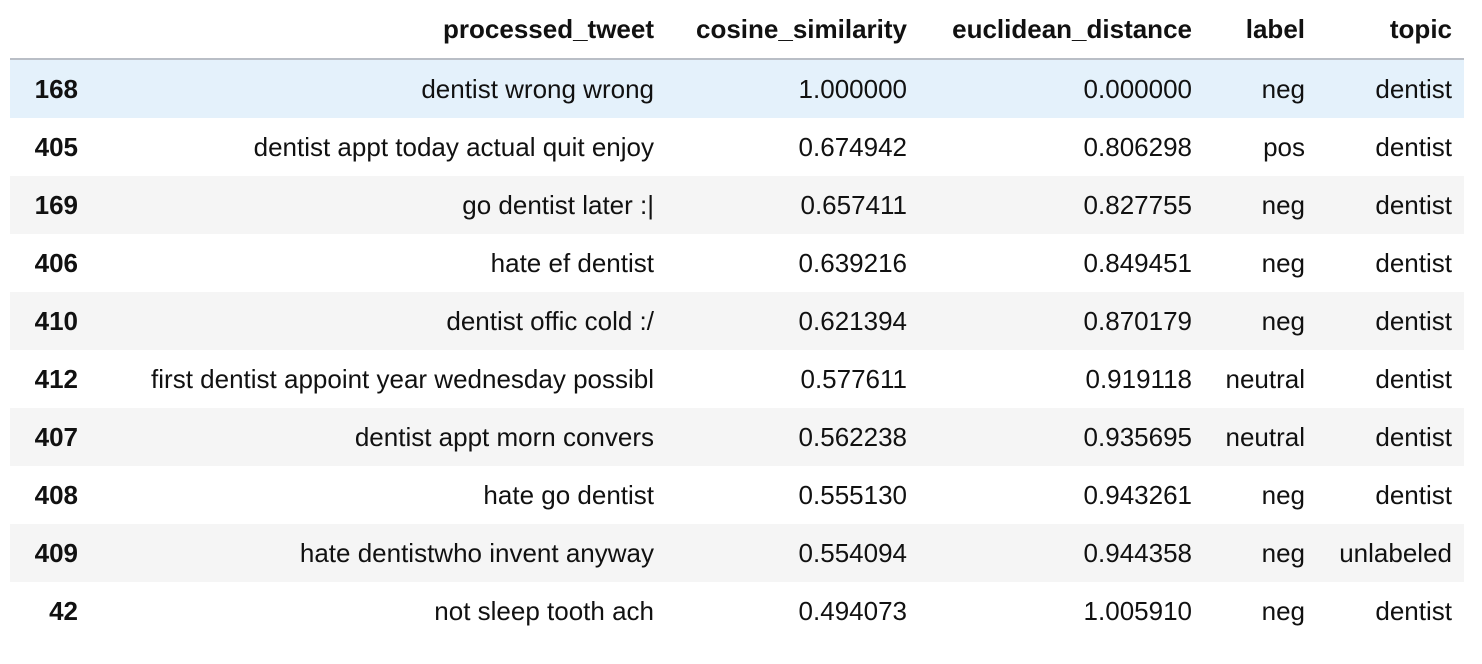 The image size is (1482, 664). What do you see at coordinates (56, 494) in the screenshot?
I see `row-index: 408` at bounding box center [56, 494].